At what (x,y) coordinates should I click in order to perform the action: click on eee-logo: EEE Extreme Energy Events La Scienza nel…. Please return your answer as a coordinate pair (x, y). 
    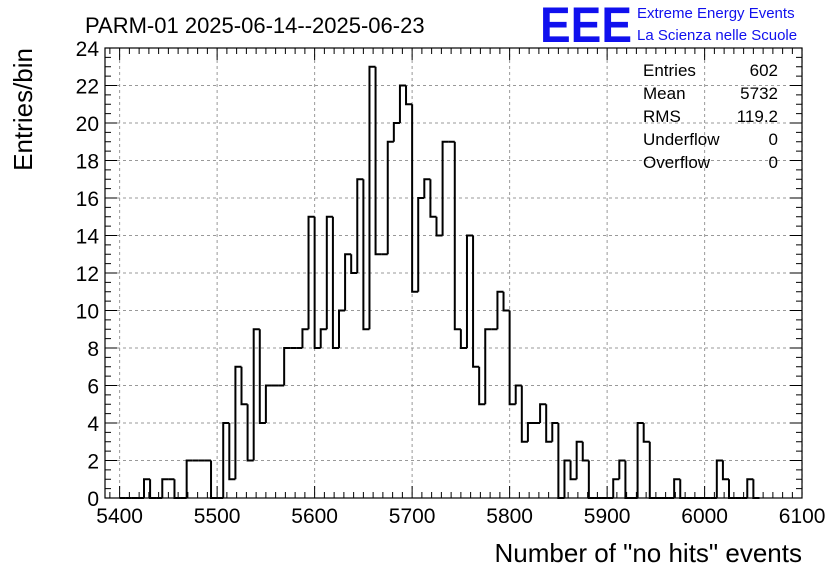
    Looking at the image, I should click on (668, 26).